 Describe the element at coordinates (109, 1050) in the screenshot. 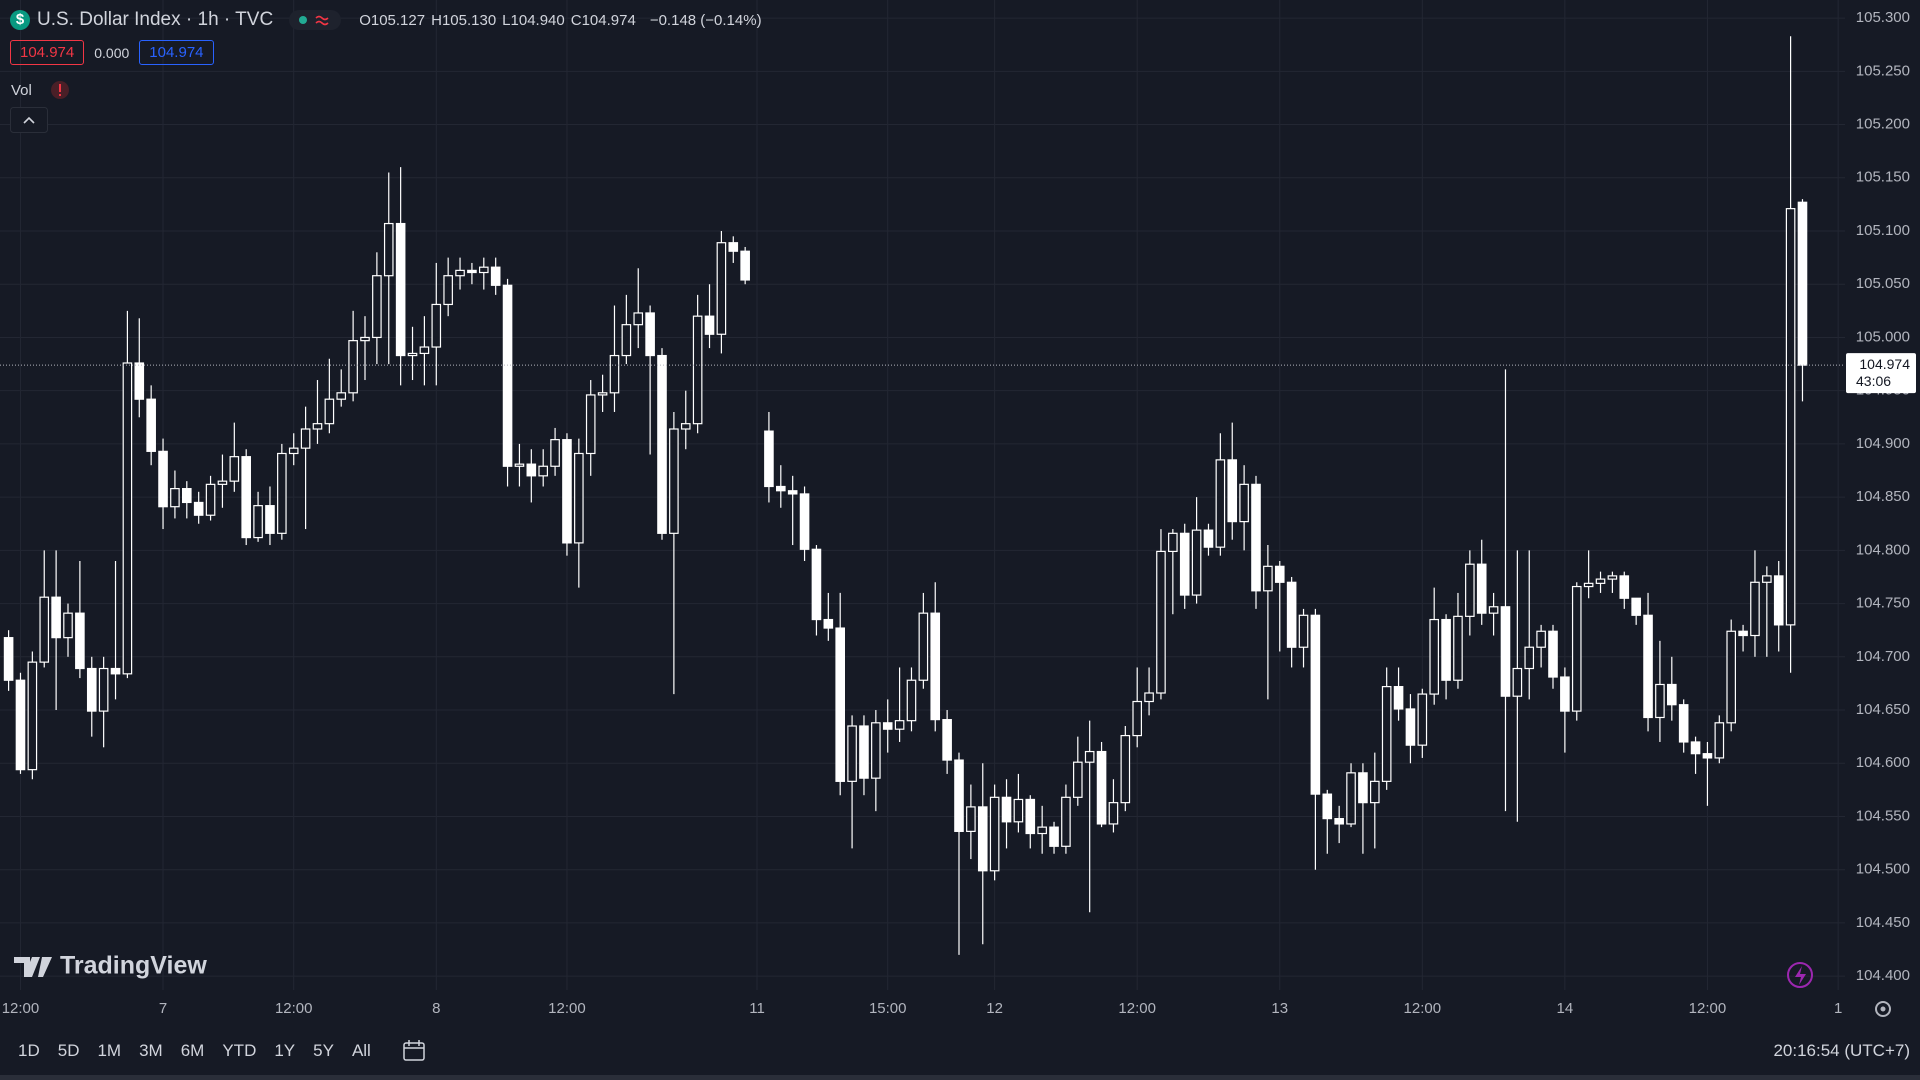

I see `range-button: 1M` at that location.